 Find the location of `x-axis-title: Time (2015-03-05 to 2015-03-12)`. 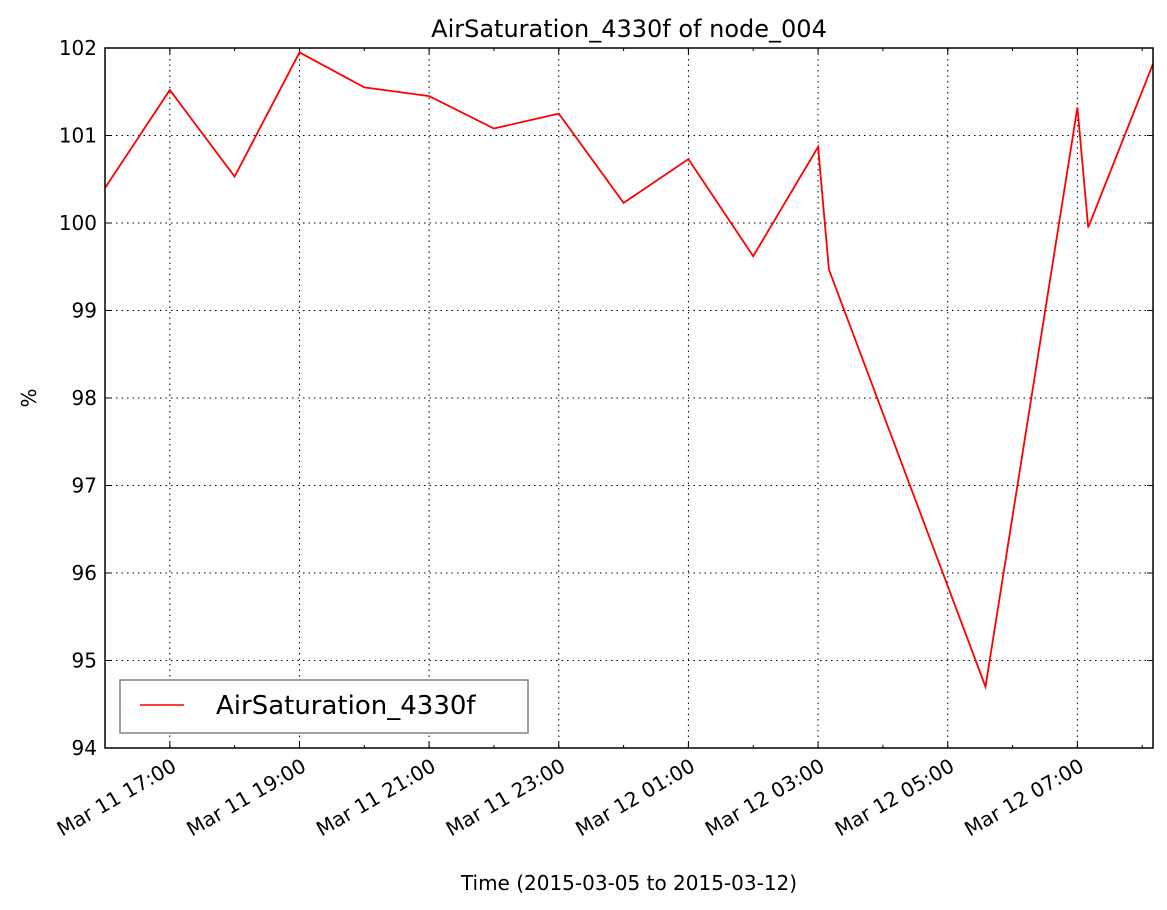

x-axis-title: Time (2015-03-05 to 2015-03-12) is located at coordinates (628, 883).